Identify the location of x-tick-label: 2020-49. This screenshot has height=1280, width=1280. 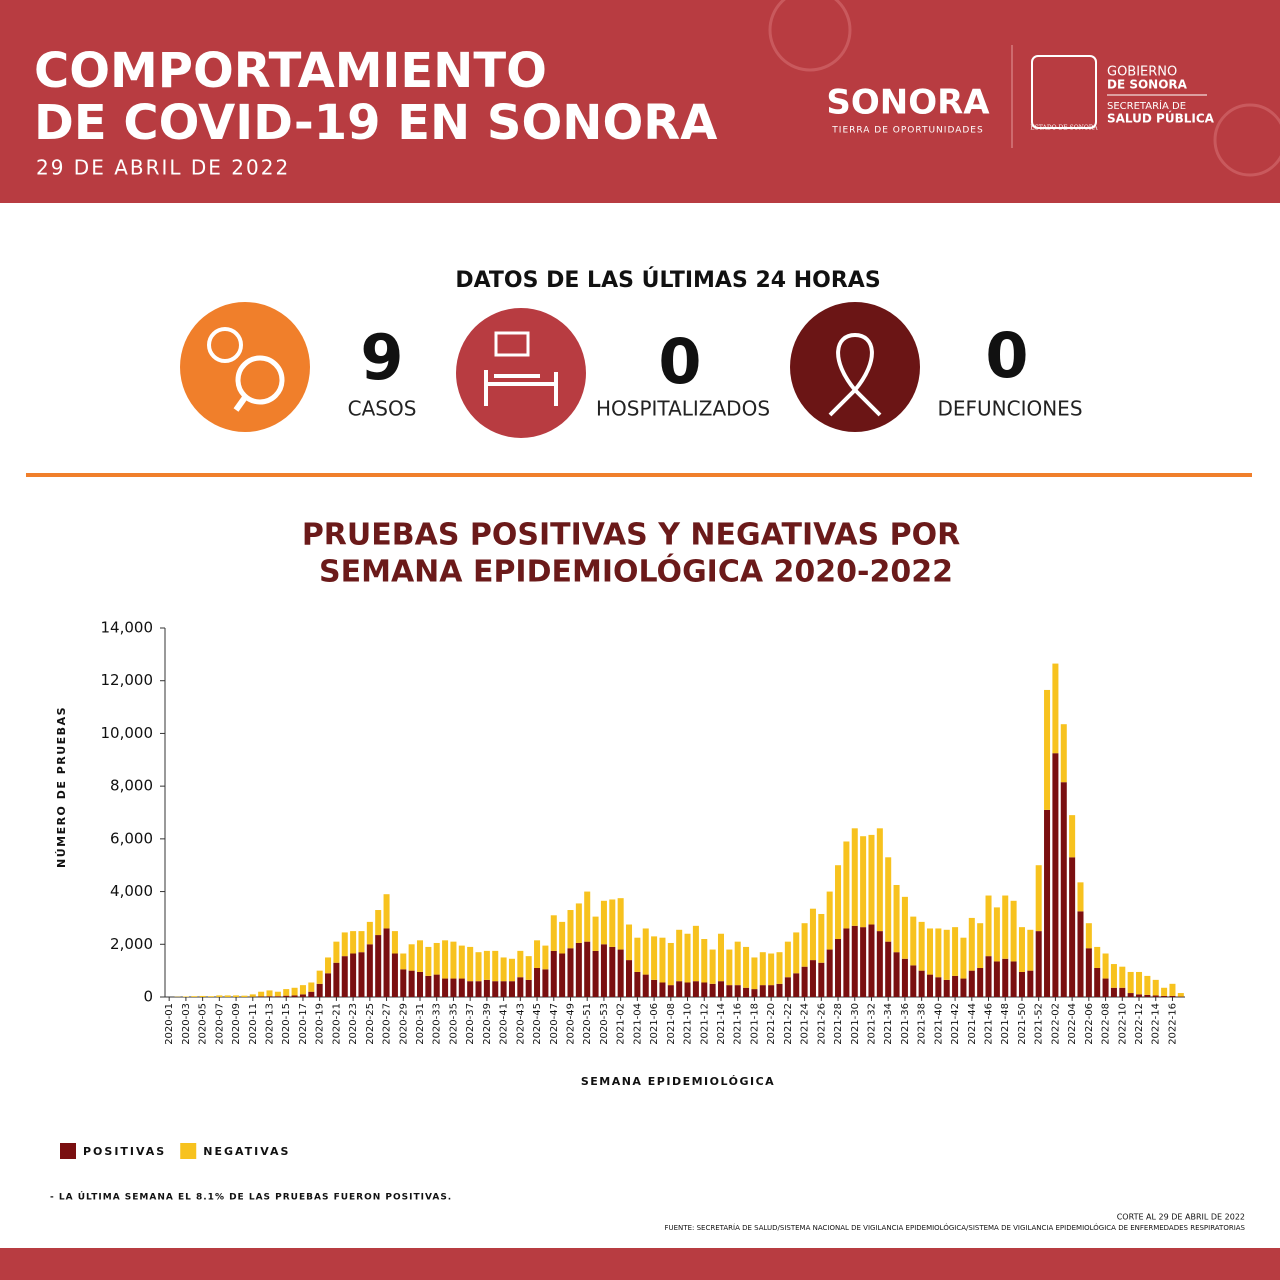
(570, 1024).